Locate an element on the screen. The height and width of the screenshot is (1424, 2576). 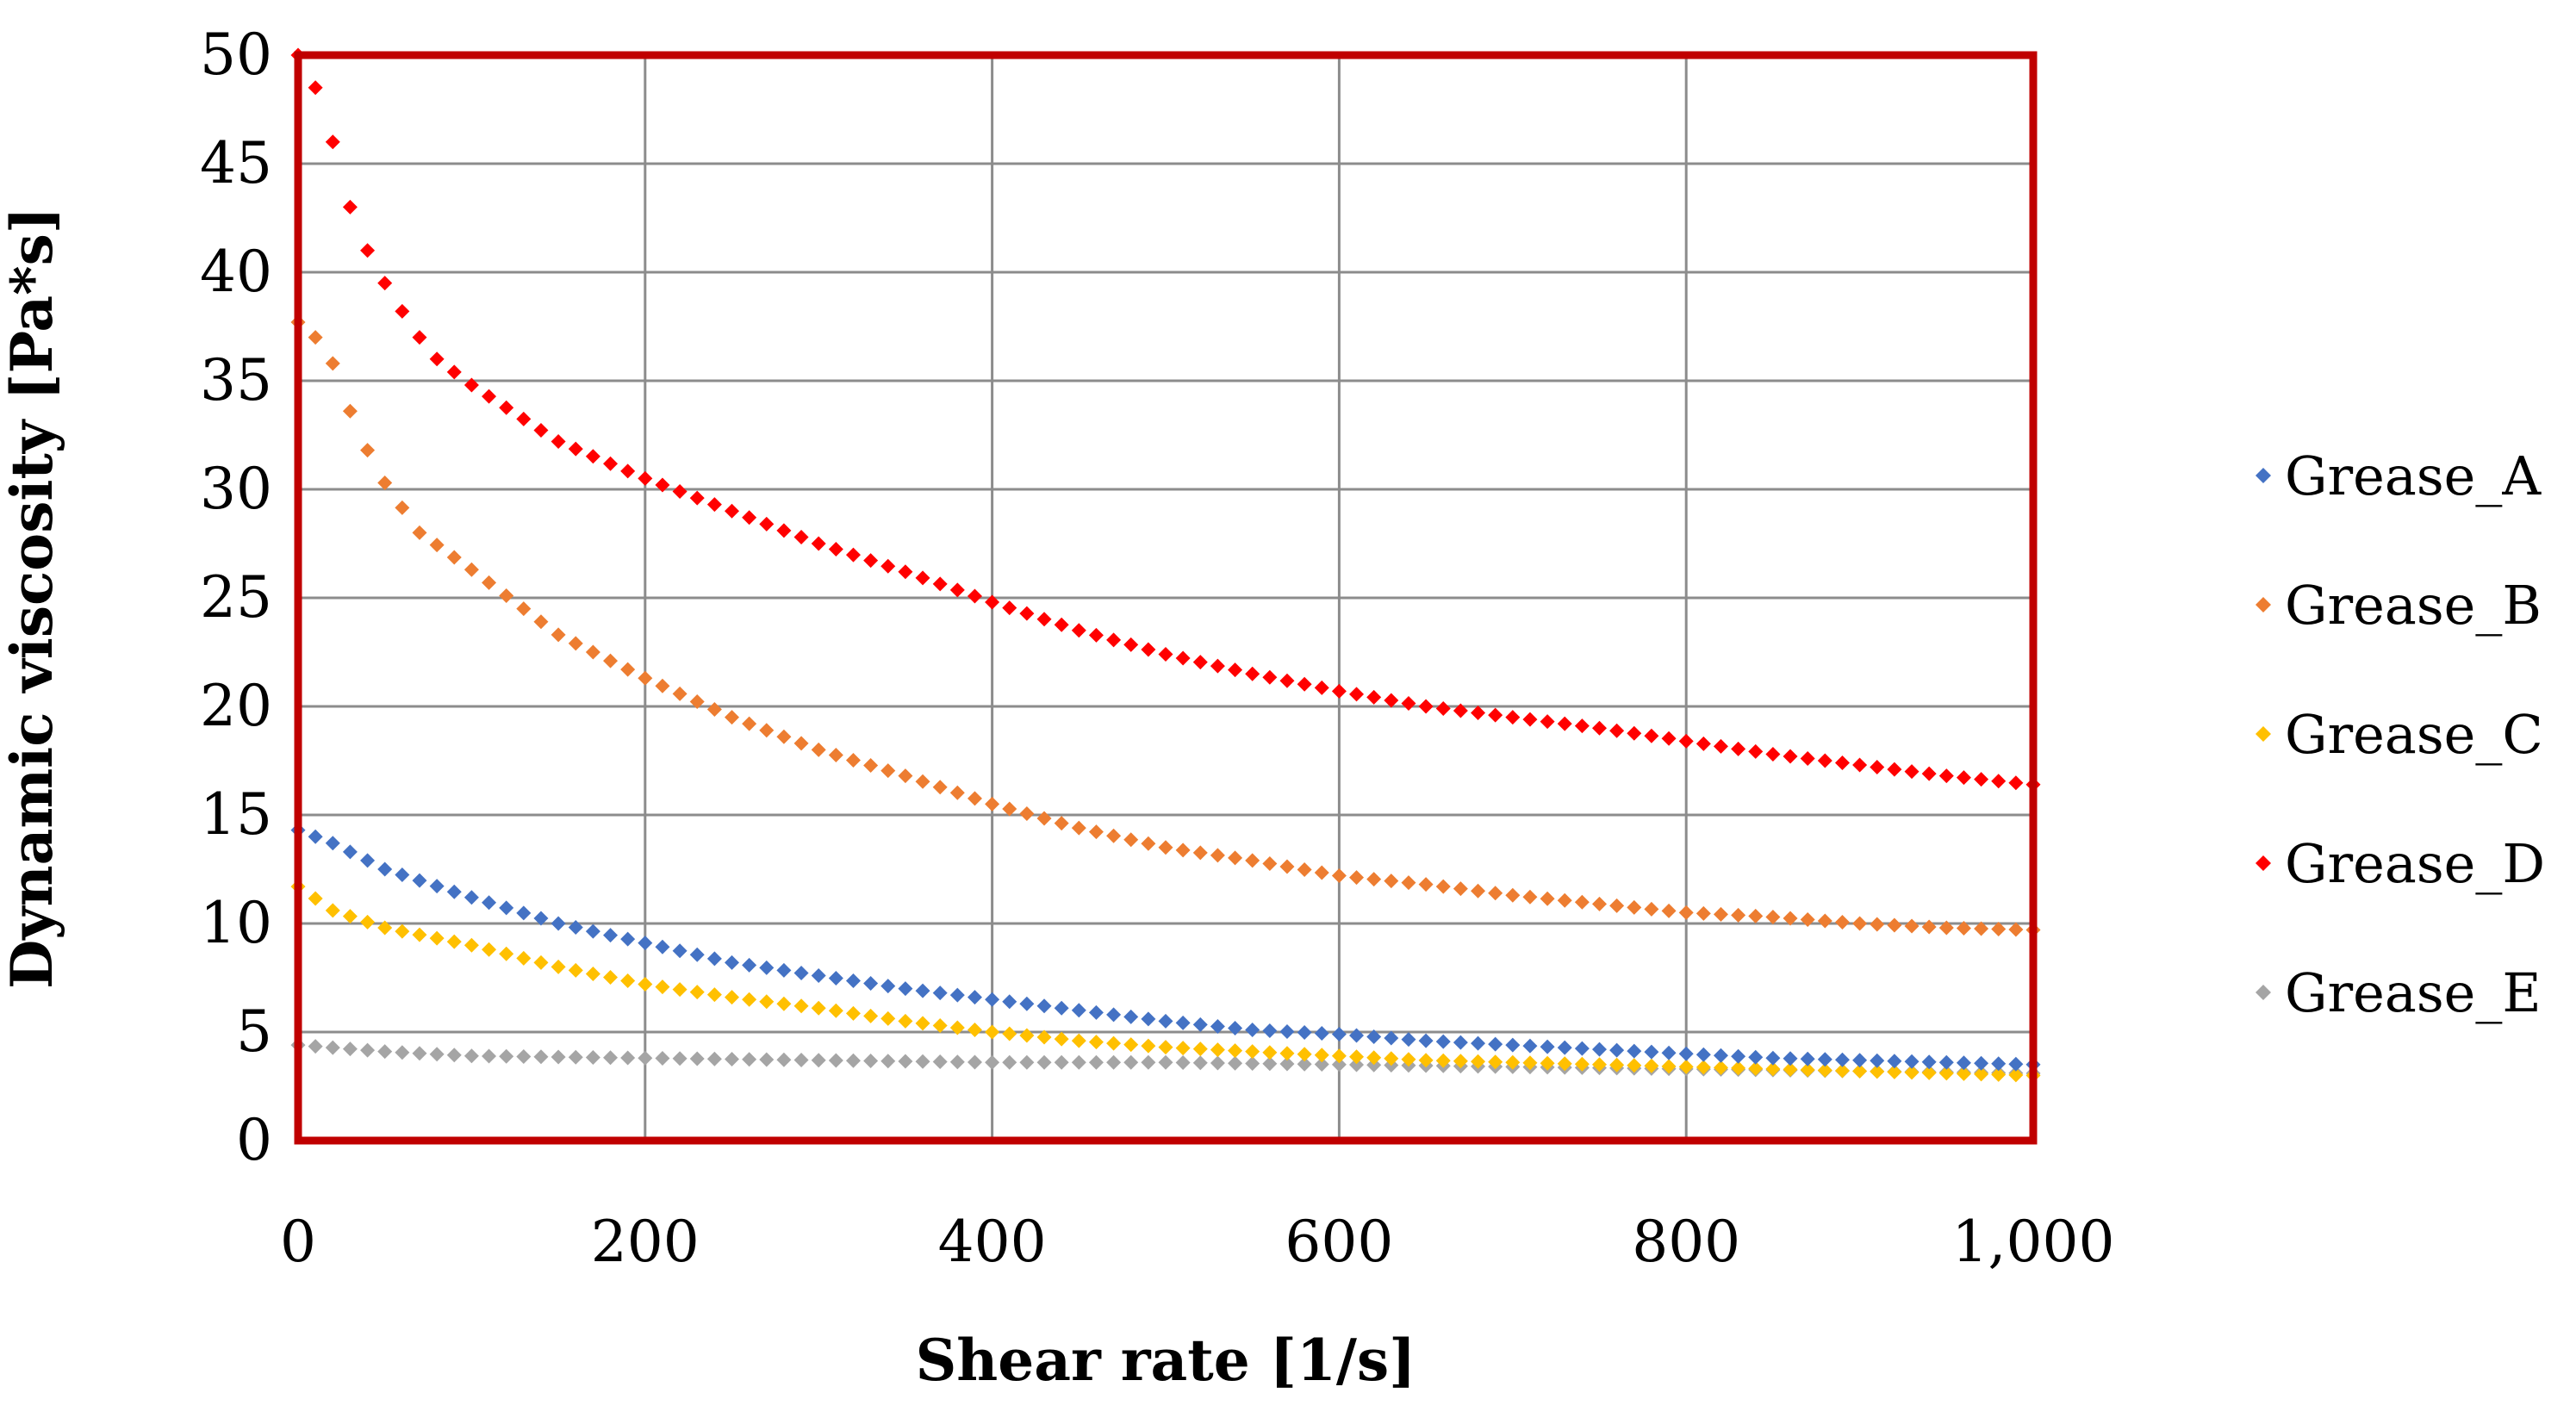
y-tick-label-7: 35 is located at coordinates (236, 380).